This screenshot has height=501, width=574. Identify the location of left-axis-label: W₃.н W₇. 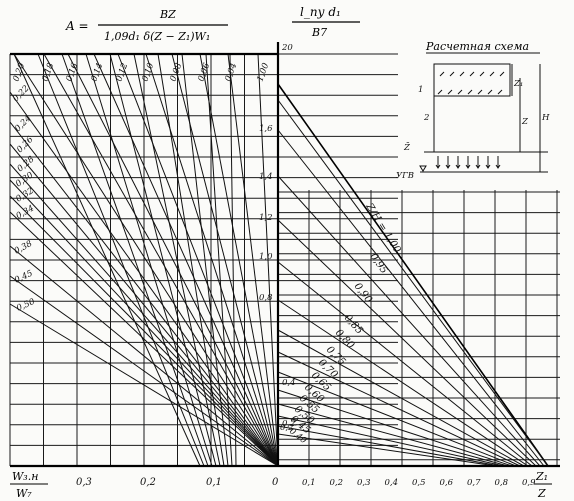
(29, 485).